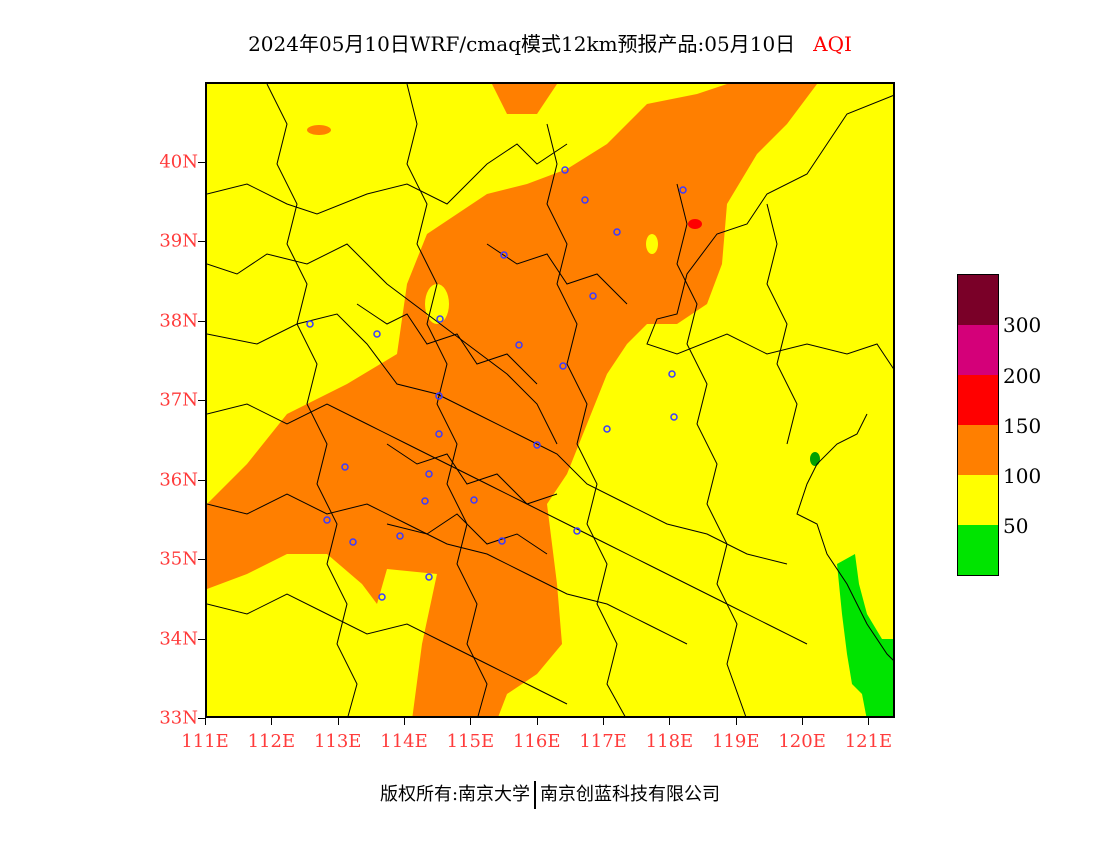 The height and width of the screenshot is (850, 1100). I want to click on footer-separator, so click(535, 795).